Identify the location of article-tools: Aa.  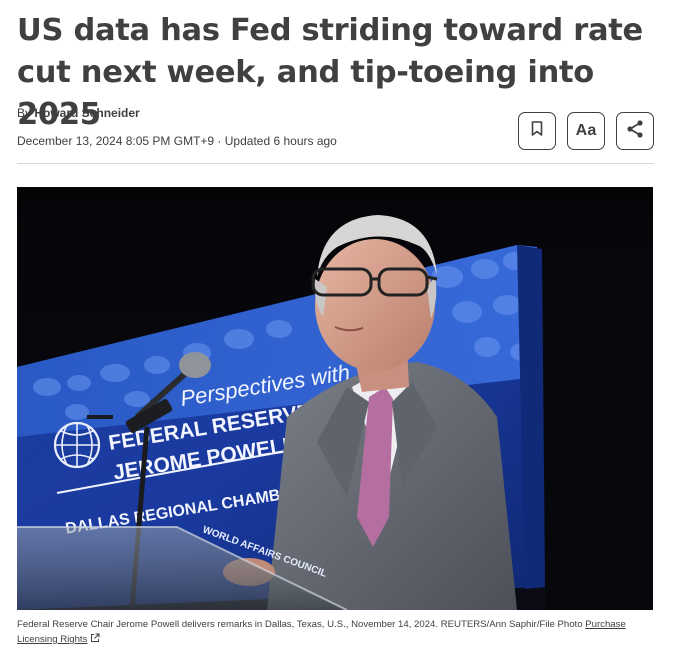
(586, 131).